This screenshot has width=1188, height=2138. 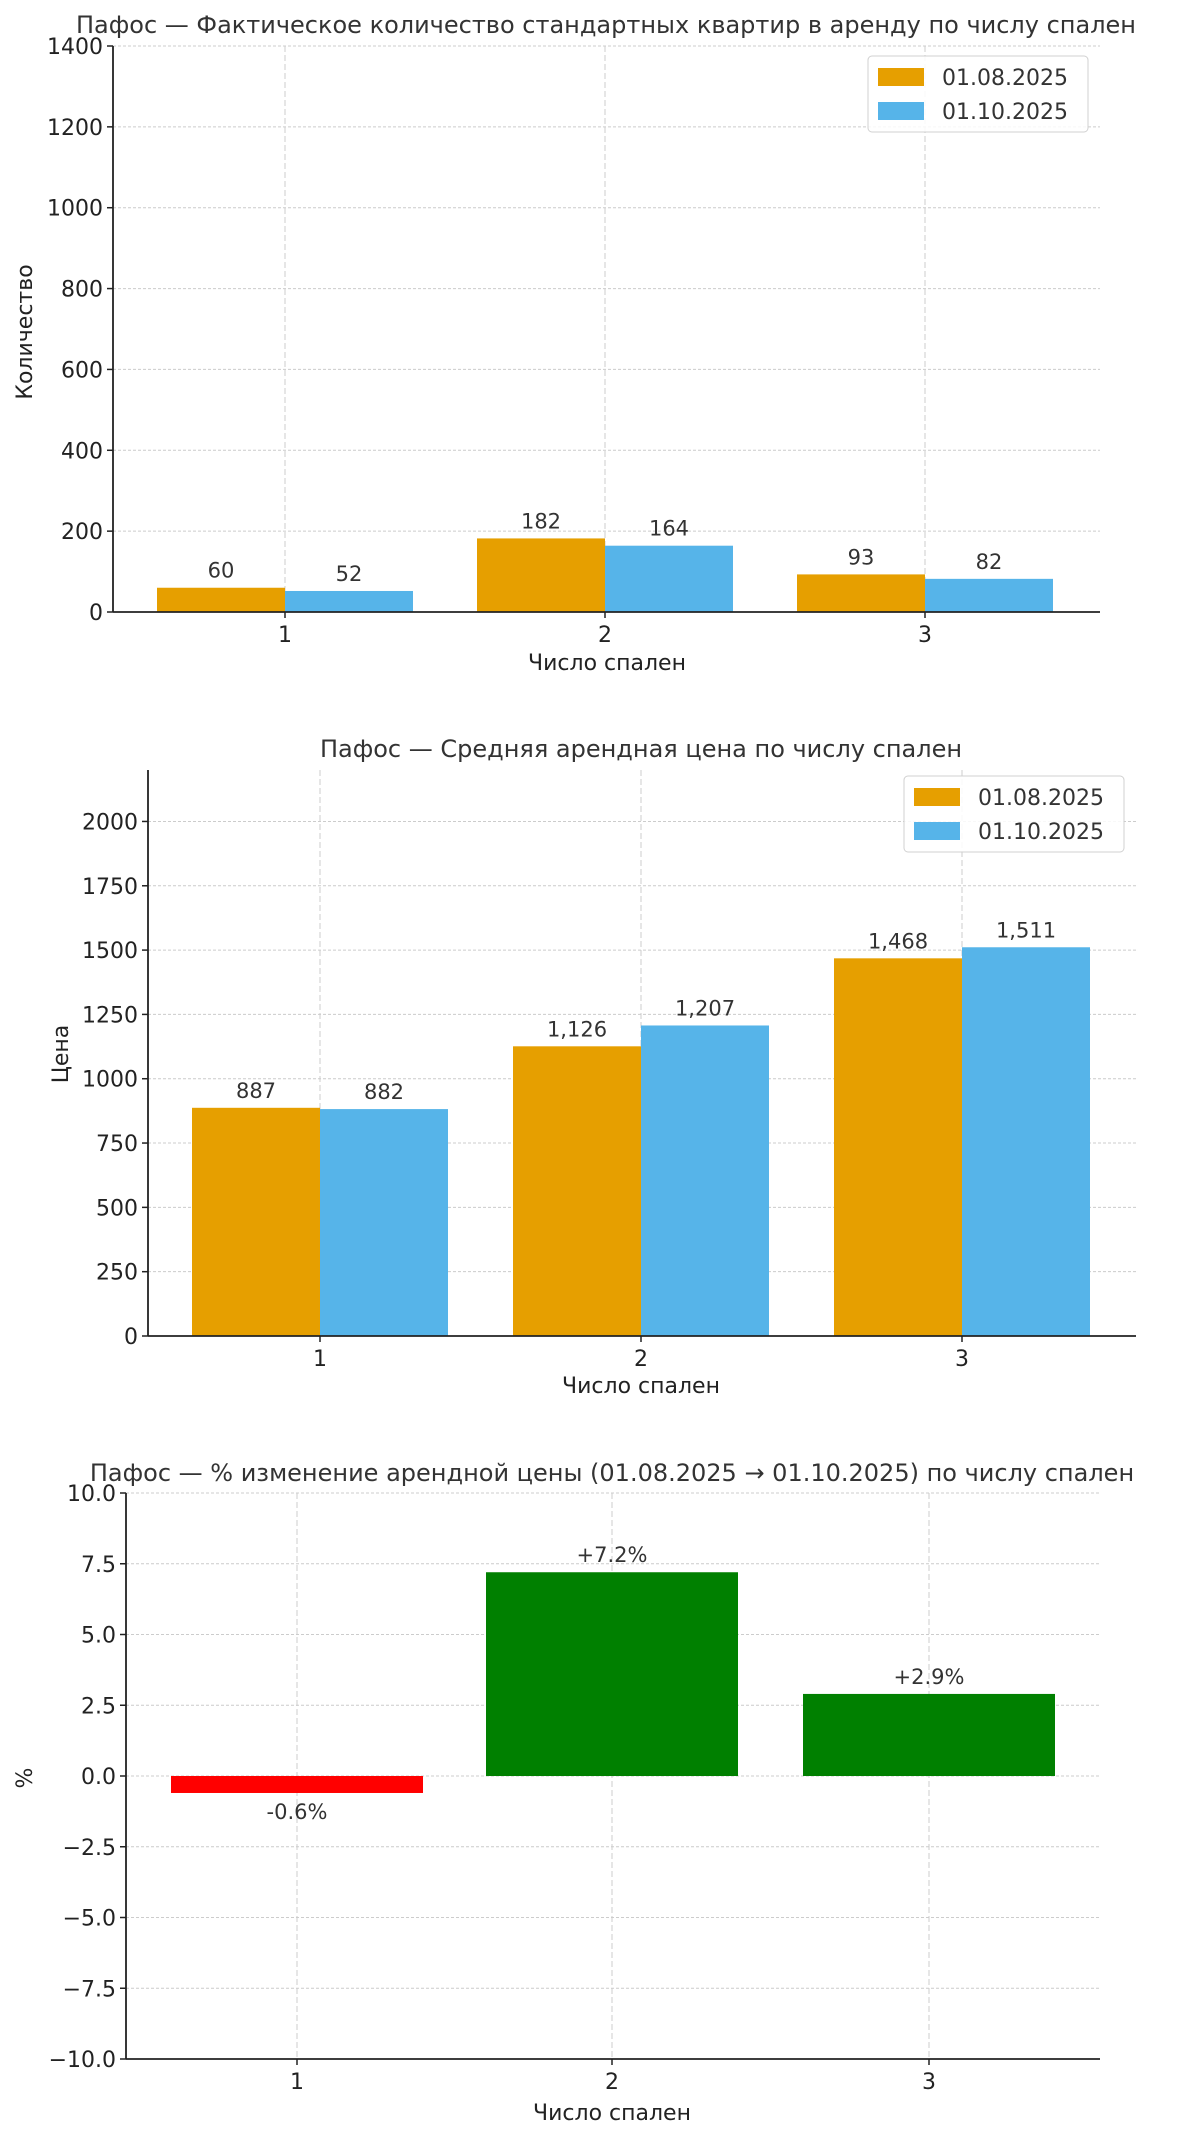 I want to click on y-tick-label: 200, so click(x=82, y=532).